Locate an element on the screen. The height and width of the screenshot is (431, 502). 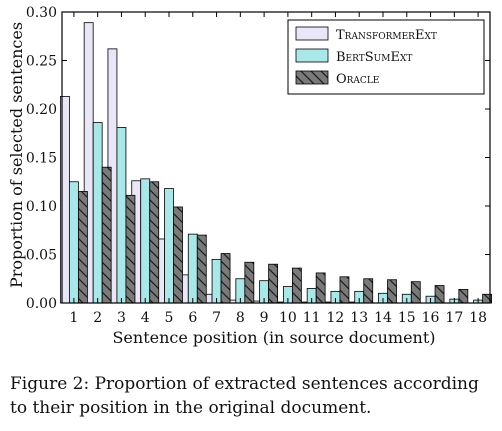
legend-swatch-bertsumext is located at coordinates (312, 55).